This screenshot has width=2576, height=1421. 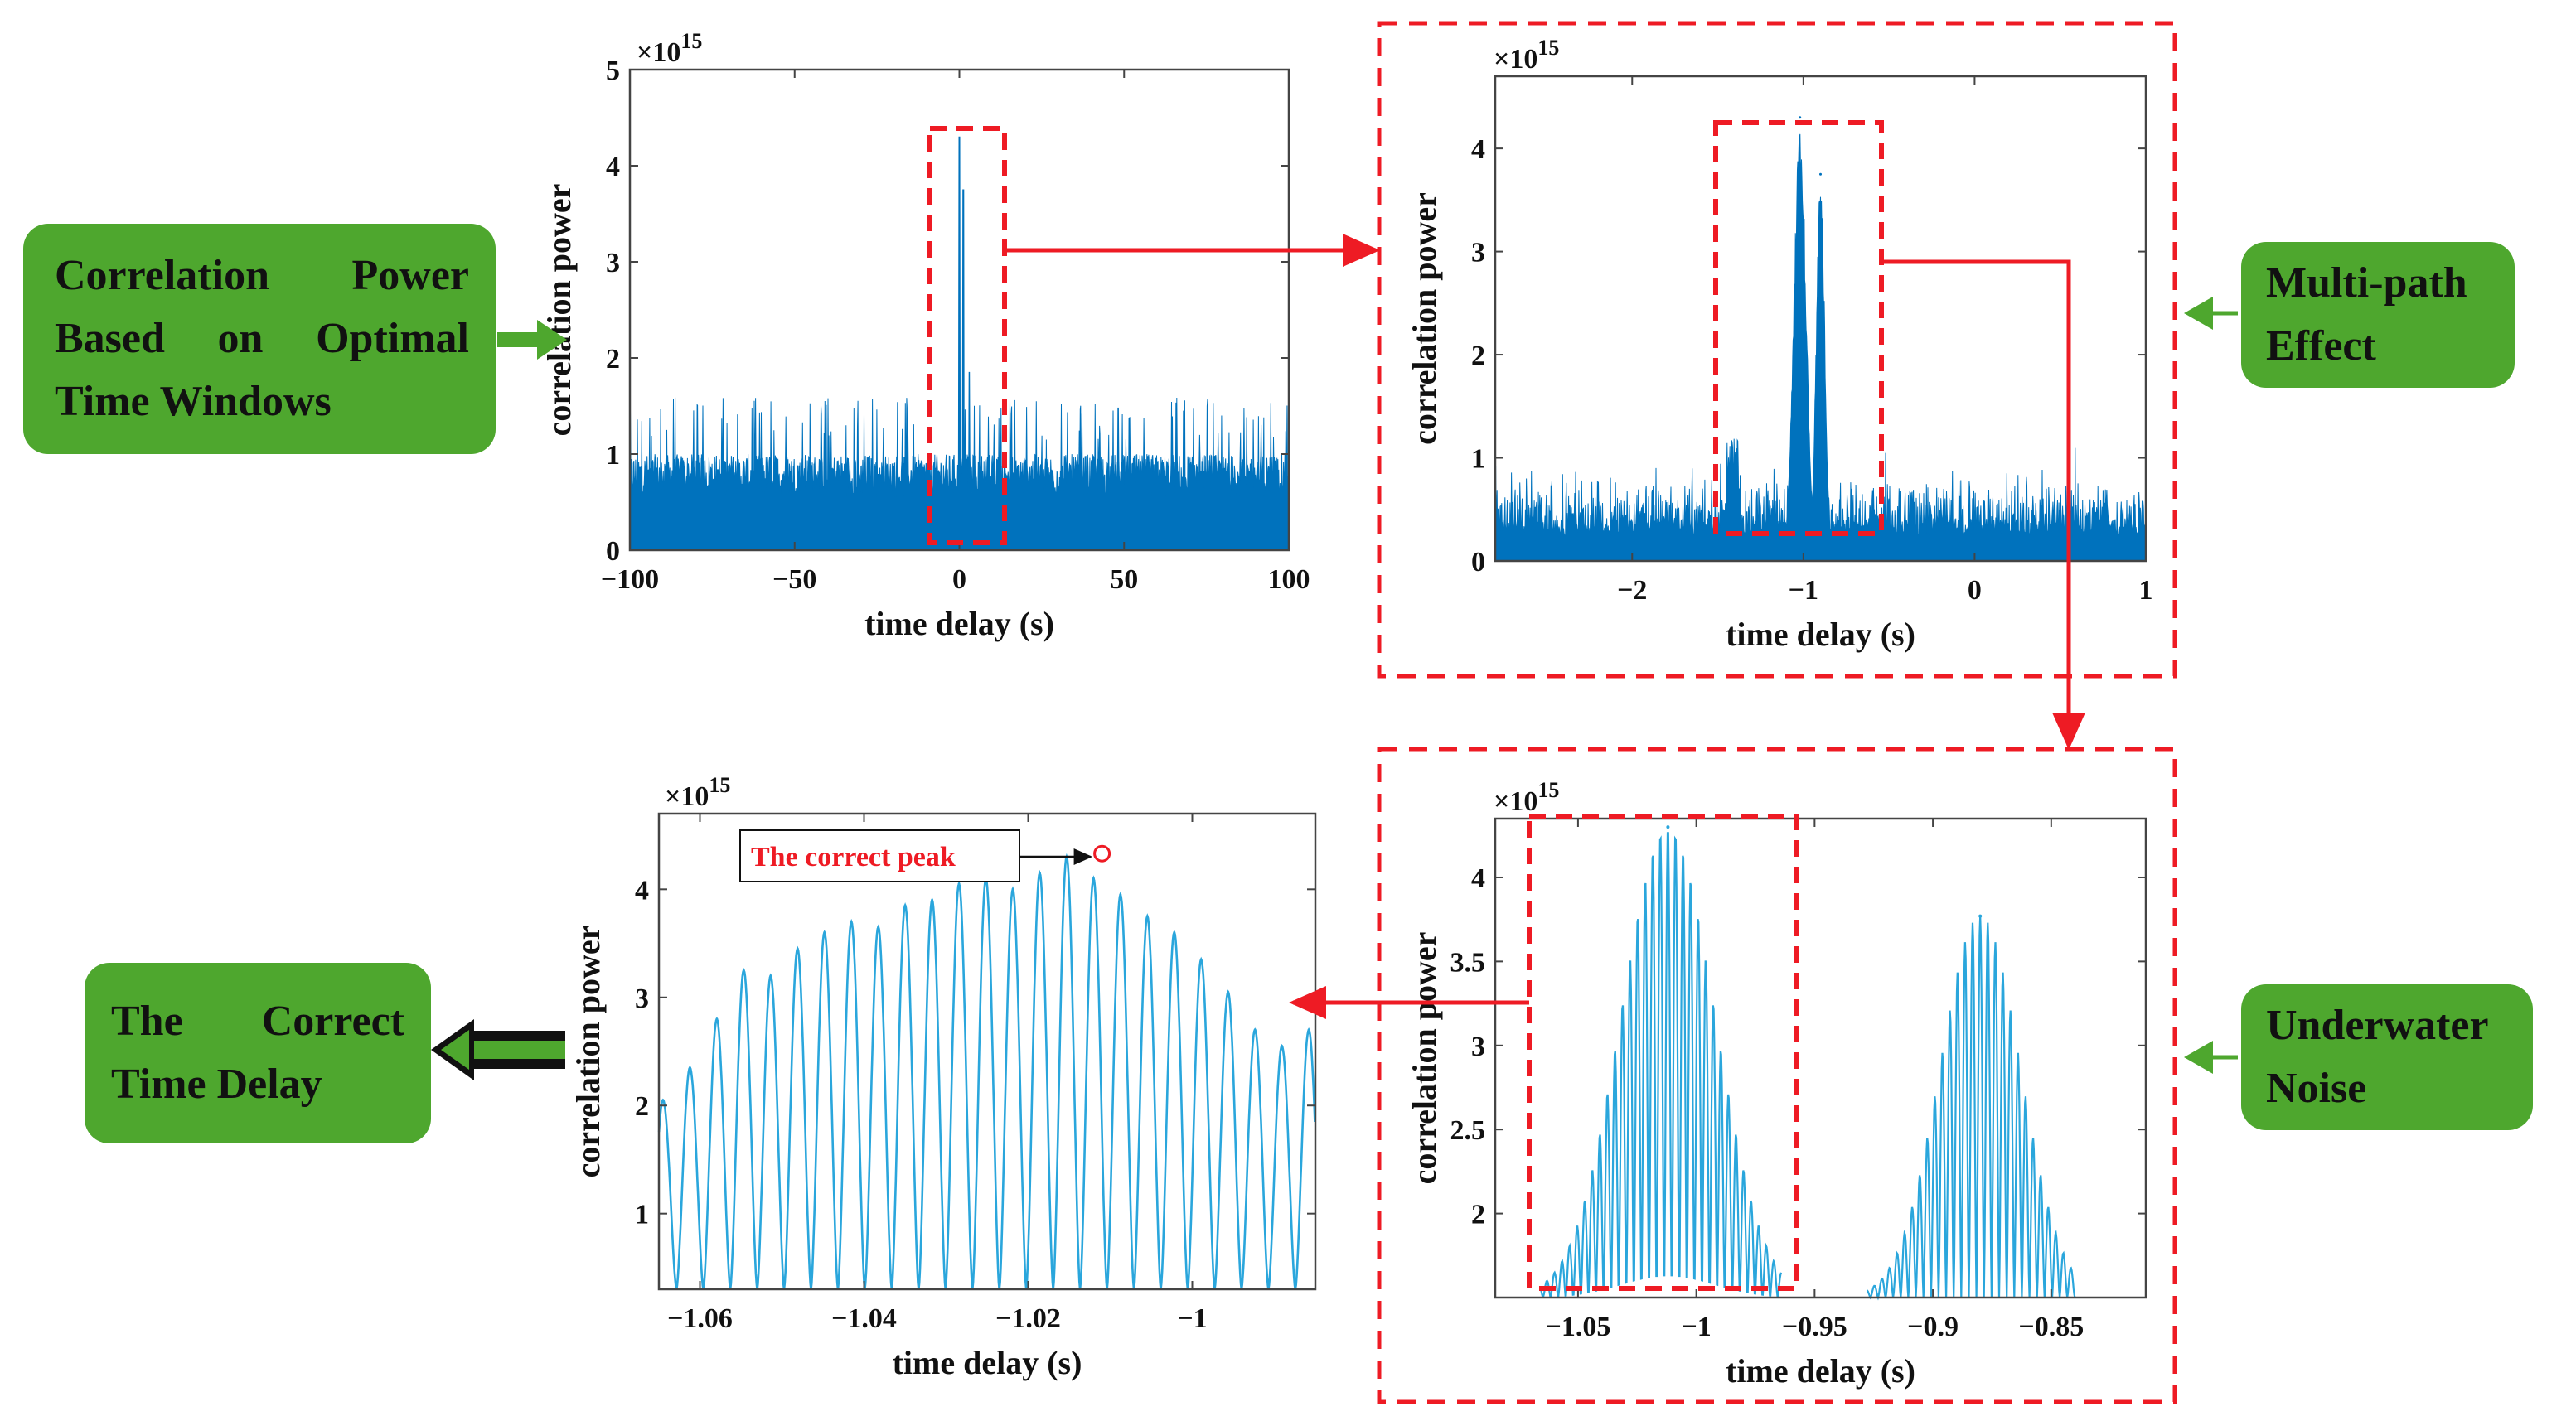 What do you see at coordinates (853, 857) in the screenshot?
I see `annotation-label: The correct peak` at bounding box center [853, 857].